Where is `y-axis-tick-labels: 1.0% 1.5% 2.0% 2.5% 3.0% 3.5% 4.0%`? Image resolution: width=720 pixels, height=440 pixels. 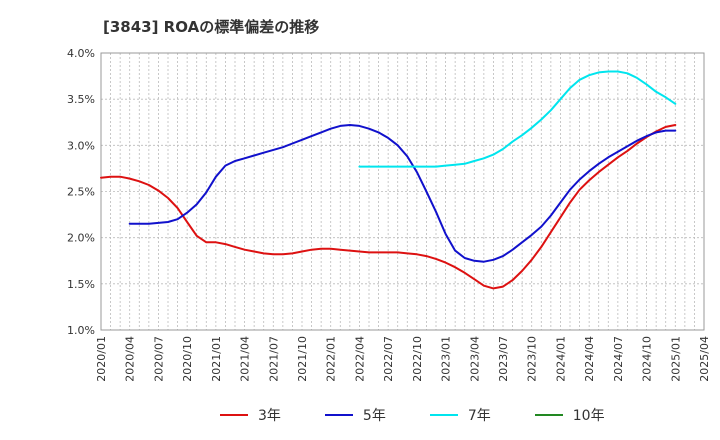
y-axis-tick-labels: 1.0% 1.5% 2.0% 2.5% 3.0% 3.5% 4.0% is located at coordinates (81, 192).